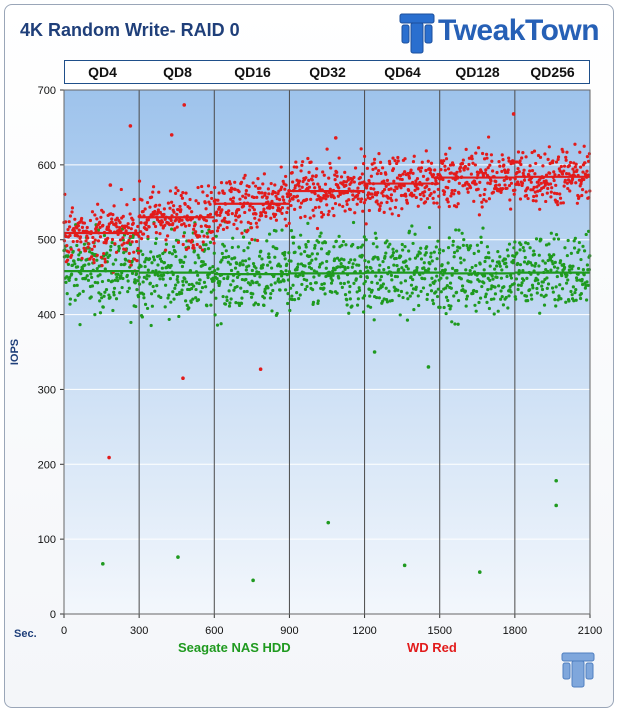  I want to click on legend-seagate: Seagate NAS HDD, so click(234, 647).